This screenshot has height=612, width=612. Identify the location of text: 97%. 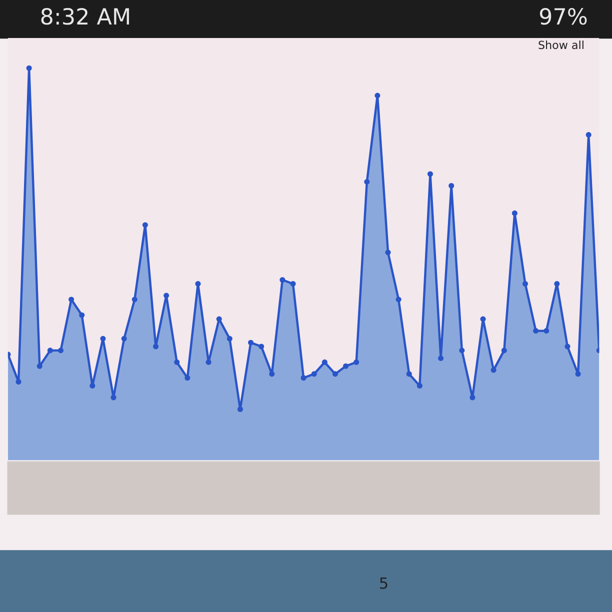
(563, 16).